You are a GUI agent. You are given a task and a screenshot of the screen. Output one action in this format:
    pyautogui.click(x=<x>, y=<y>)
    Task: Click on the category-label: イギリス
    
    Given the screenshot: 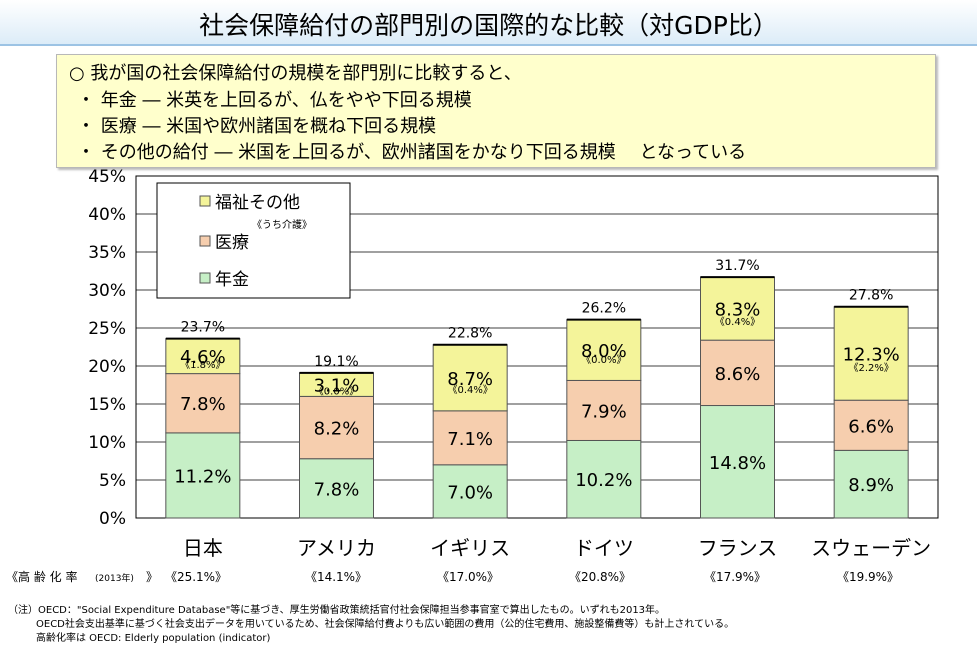 What is the action you would take?
    pyautogui.click(x=470, y=548)
    